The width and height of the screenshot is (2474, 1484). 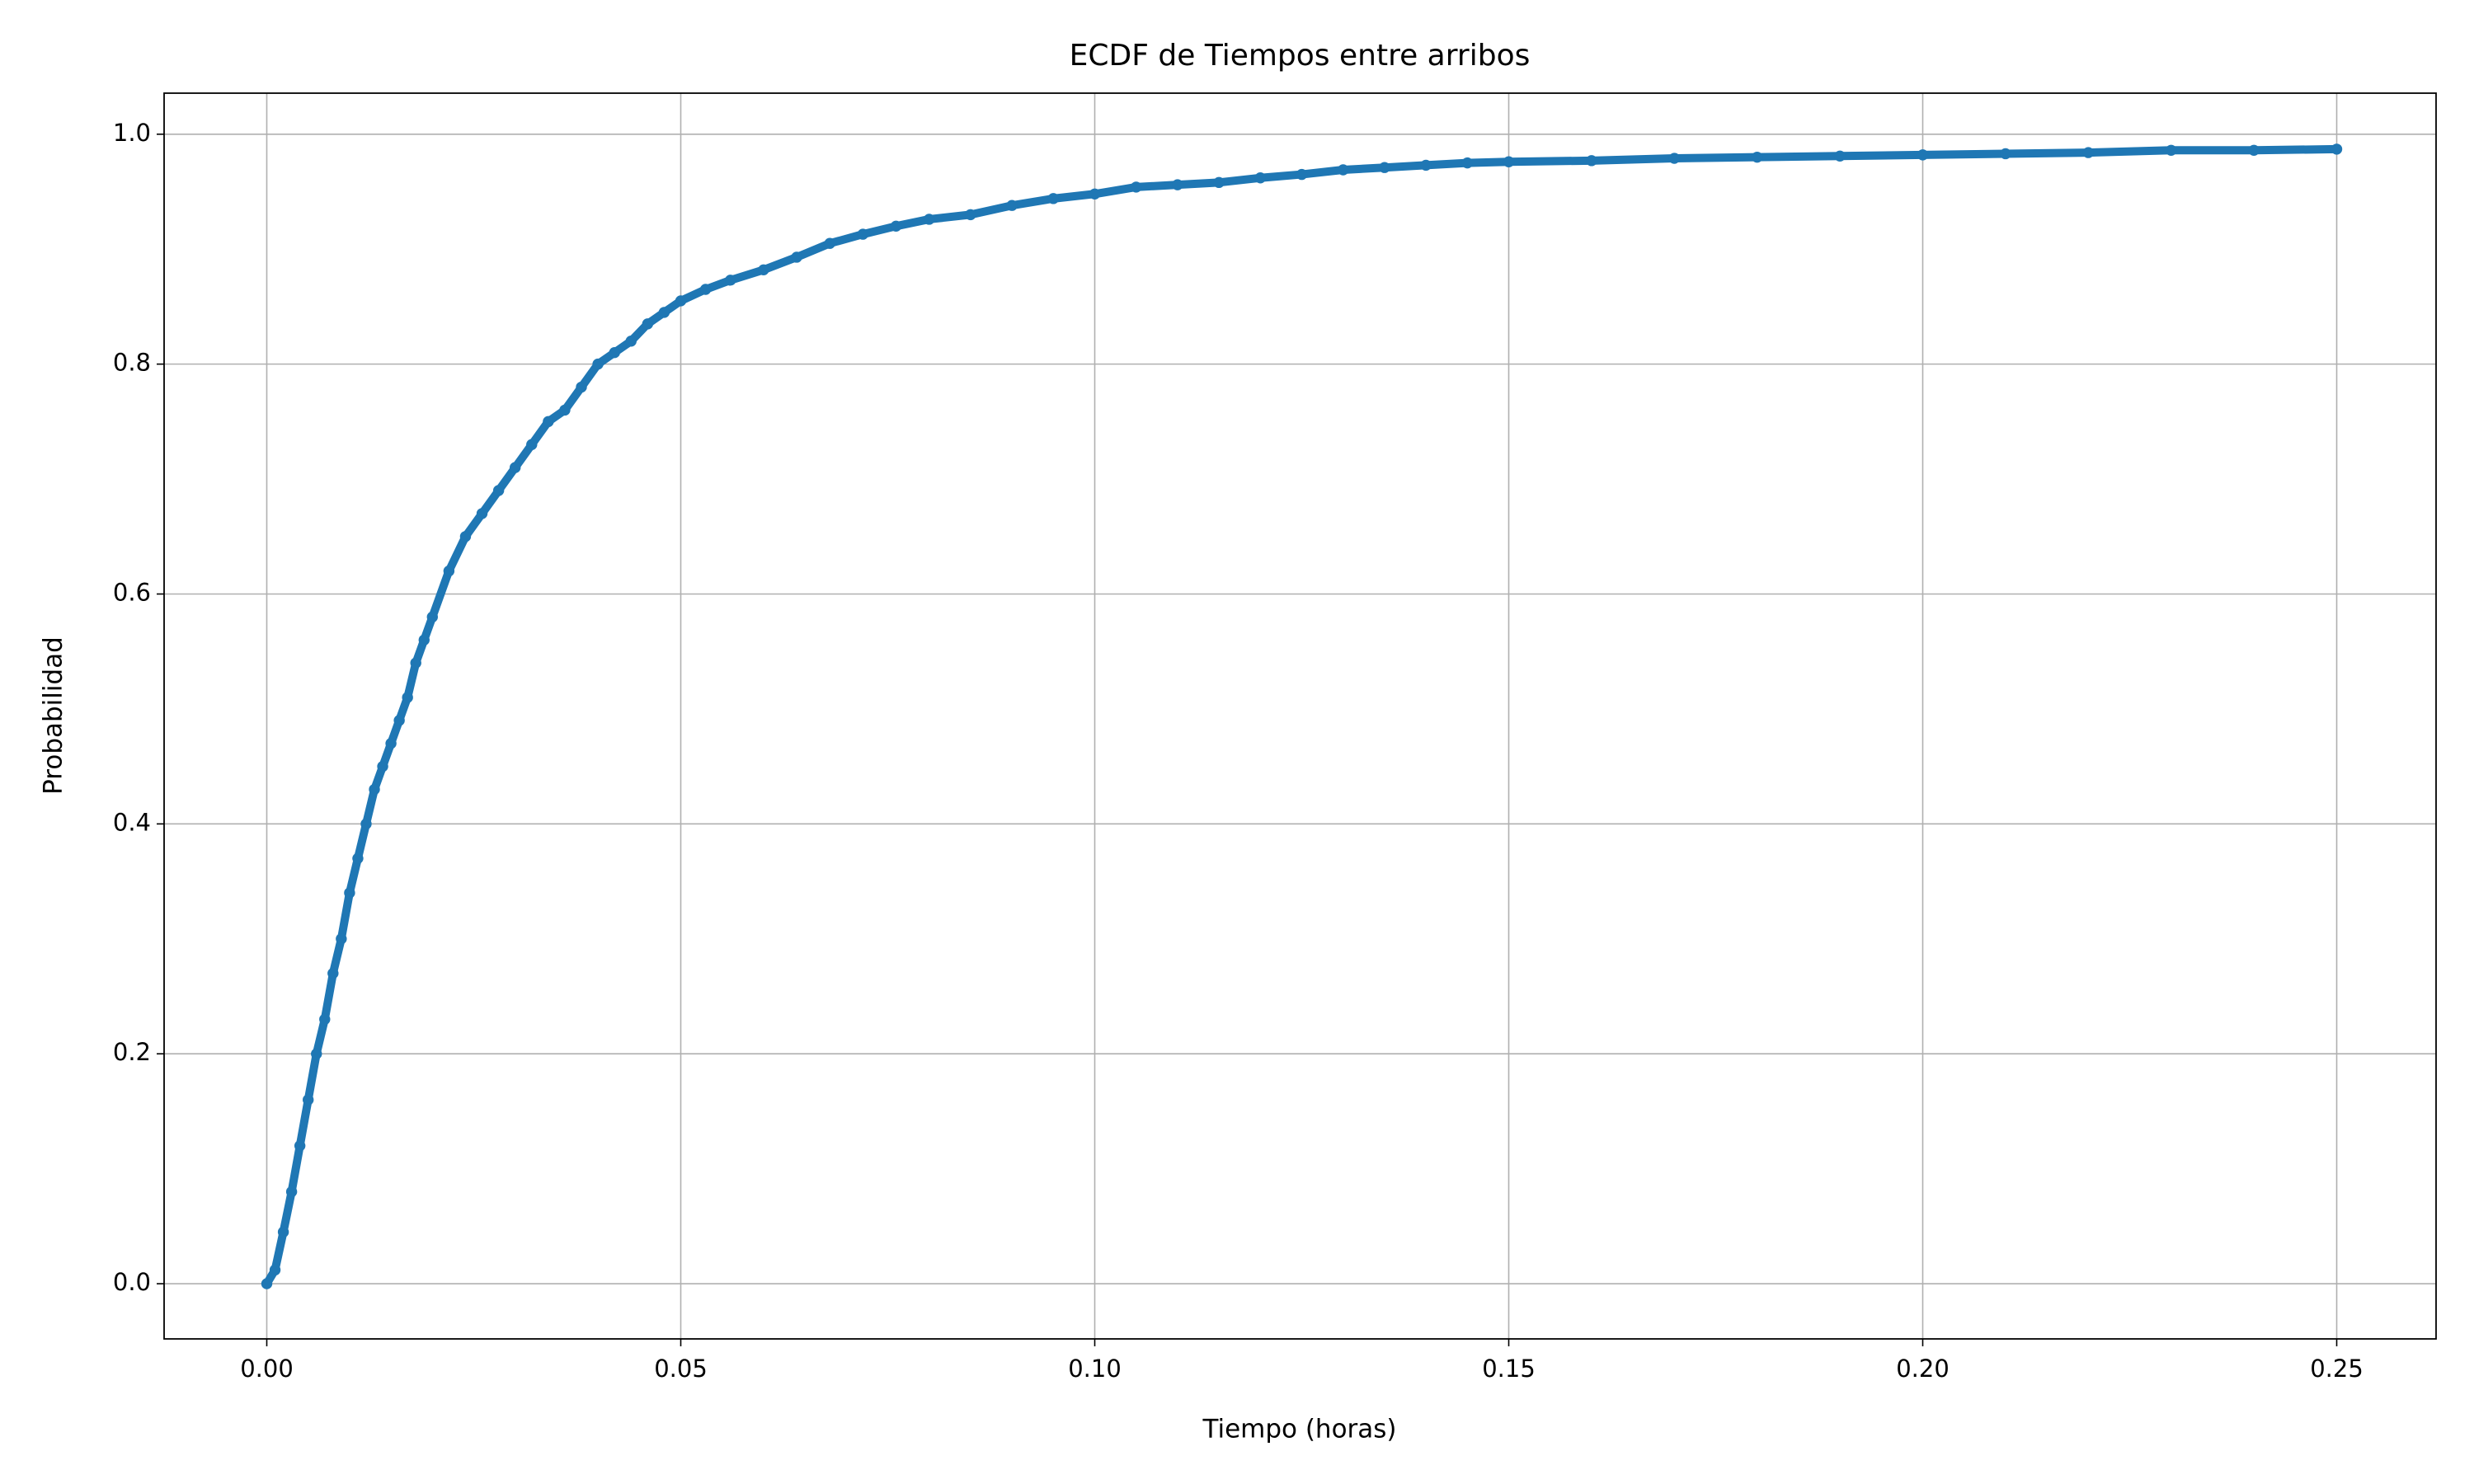 I want to click on x-tick-label: 0.00, so click(x=267, y=1369).